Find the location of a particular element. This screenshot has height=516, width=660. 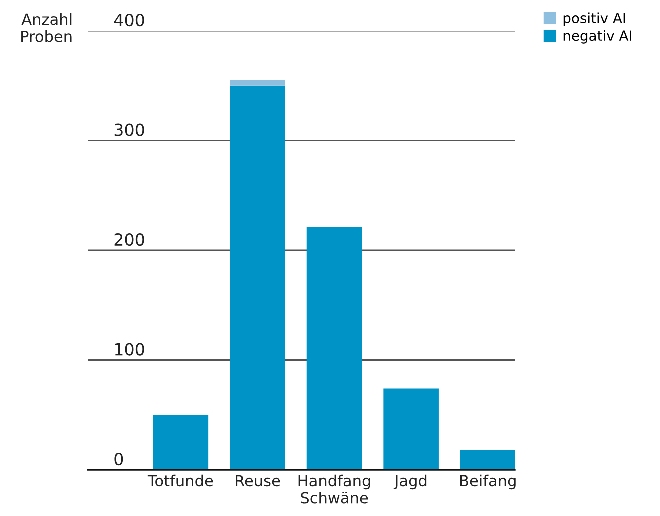

x-tick-label: Totfunde is located at coordinates (181, 480).